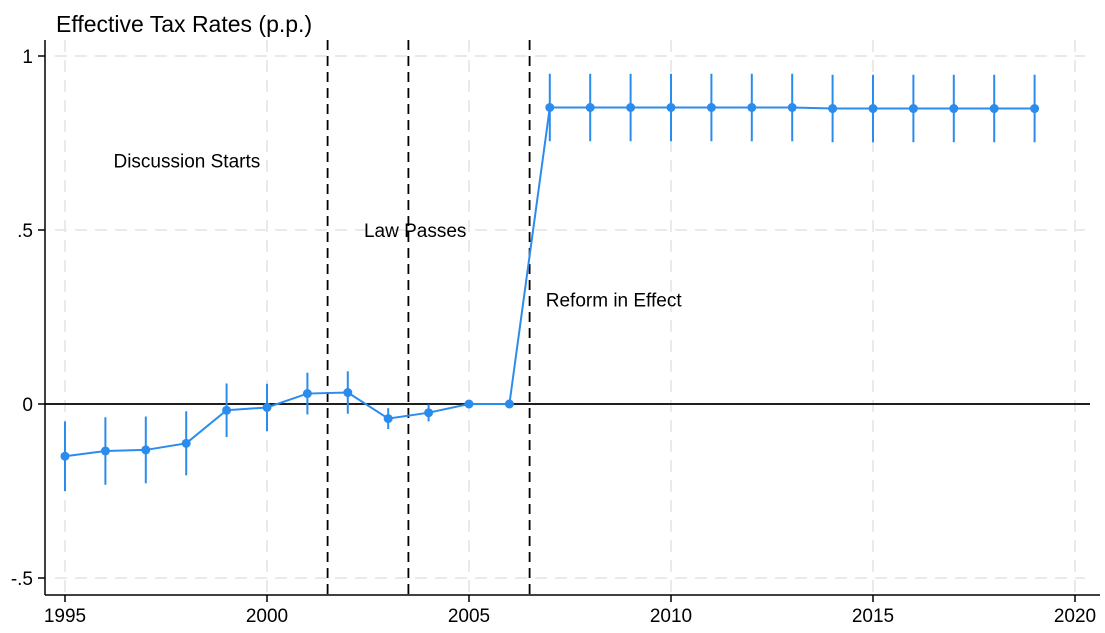 This screenshot has width=1105, height=633. What do you see at coordinates (27, 57) in the screenshot?
I see `y-tick-label: 1` at bounding box center [27, 57].